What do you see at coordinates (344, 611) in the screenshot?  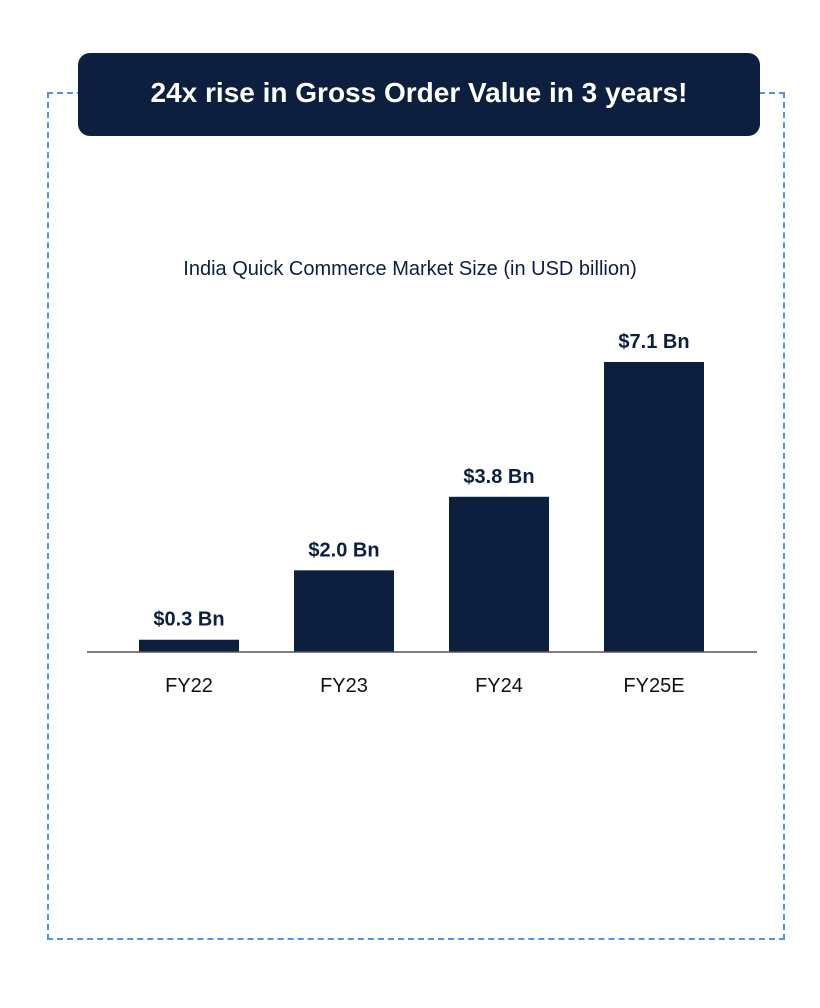 I see `bar-fy23` at bounding box center [344, 611].